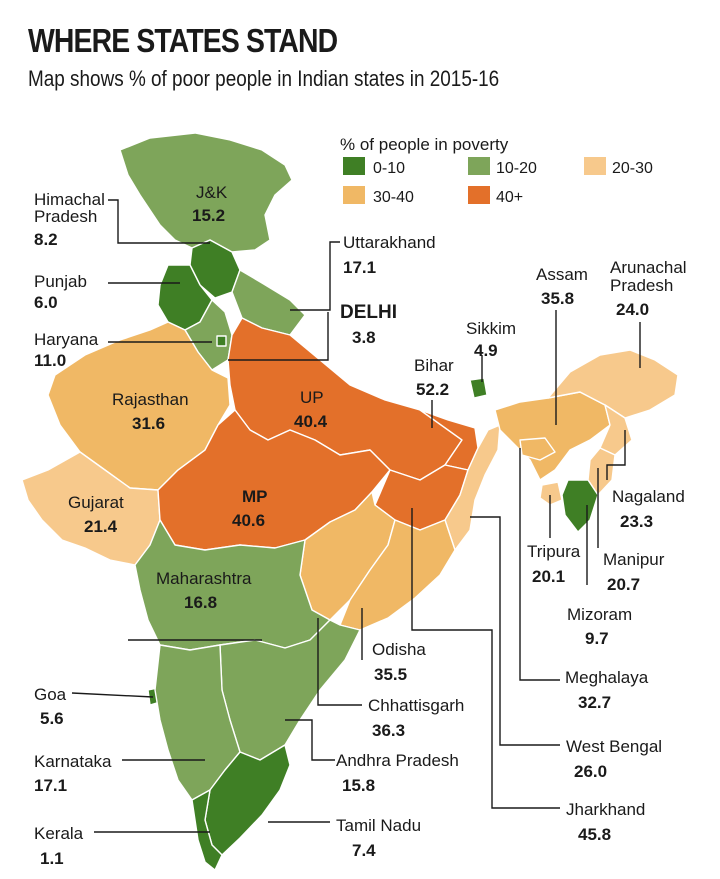 The height and width of the screenshot is (879, 720). I want to click on state-label-goa: Goa 5.6, so click(50, 706).